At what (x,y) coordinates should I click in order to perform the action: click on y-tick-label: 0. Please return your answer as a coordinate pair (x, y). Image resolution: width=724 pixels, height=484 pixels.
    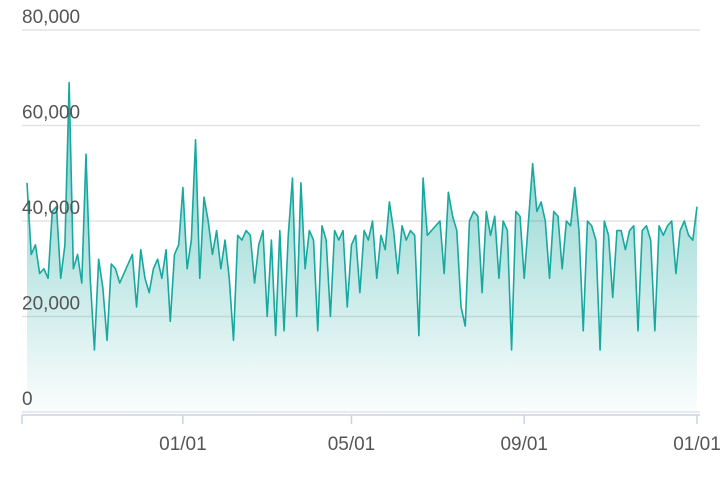
    Looking at the image, I should click on (27, 399).